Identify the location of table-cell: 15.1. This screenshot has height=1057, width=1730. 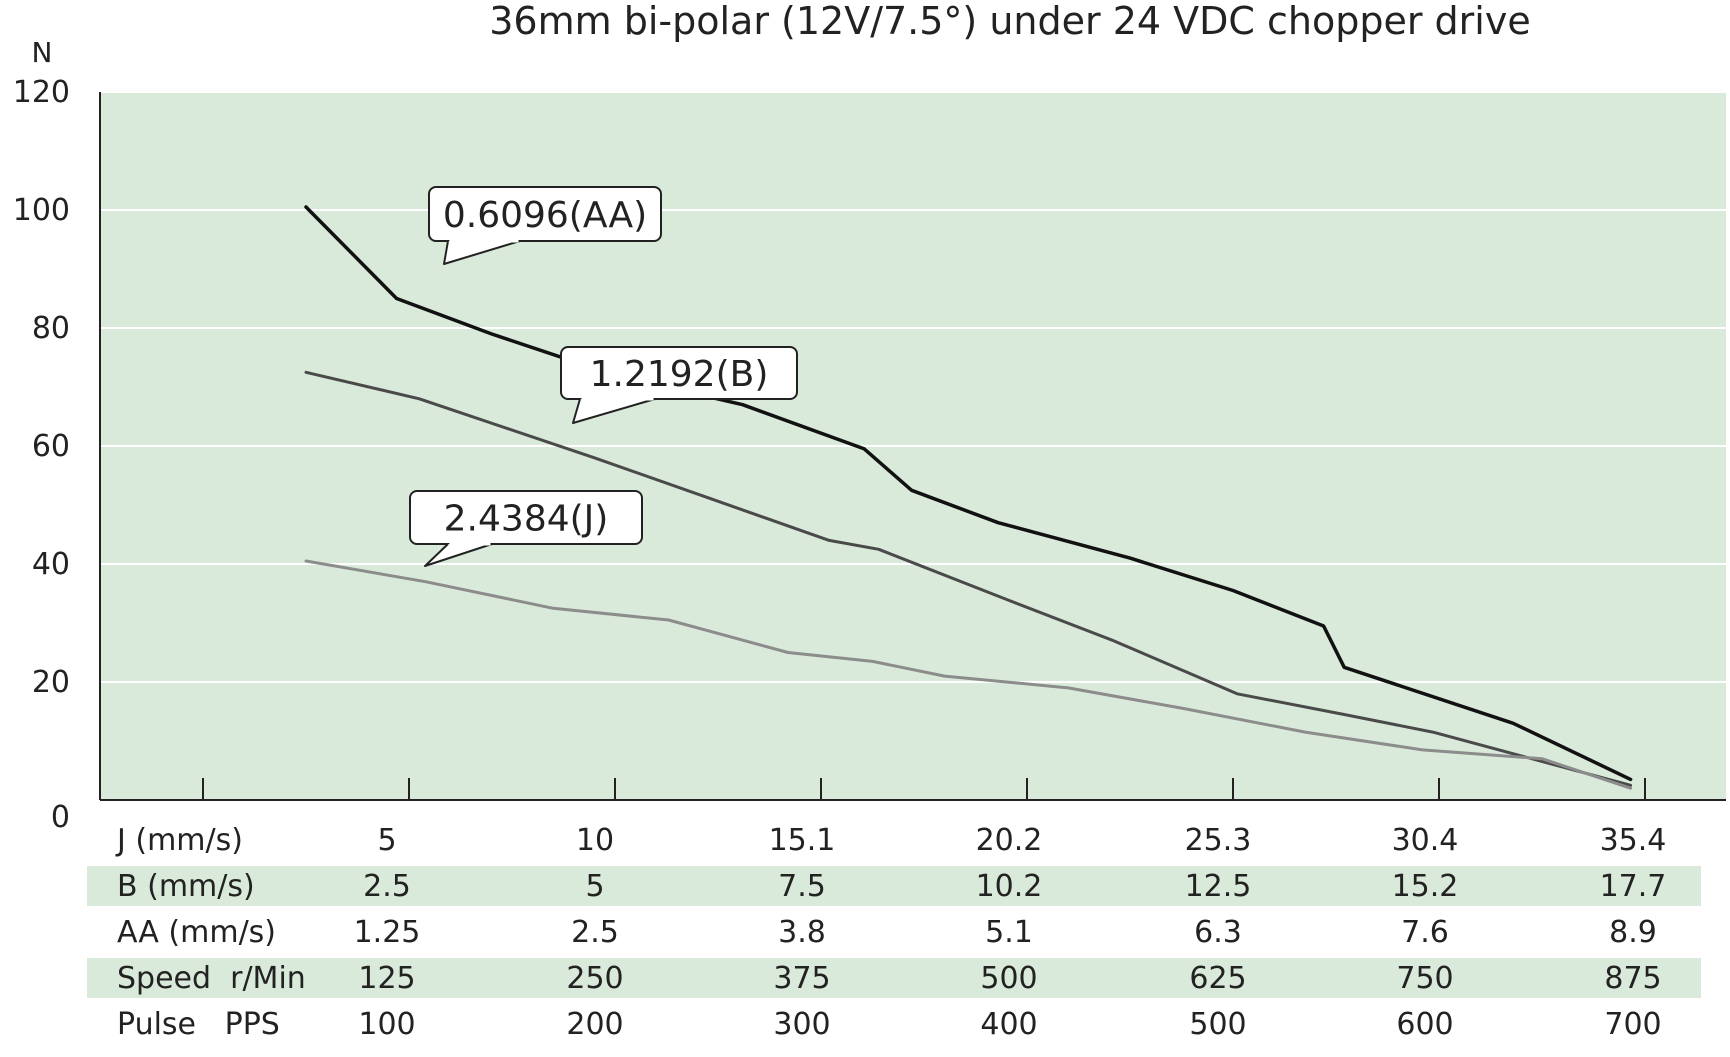
(802, 840).